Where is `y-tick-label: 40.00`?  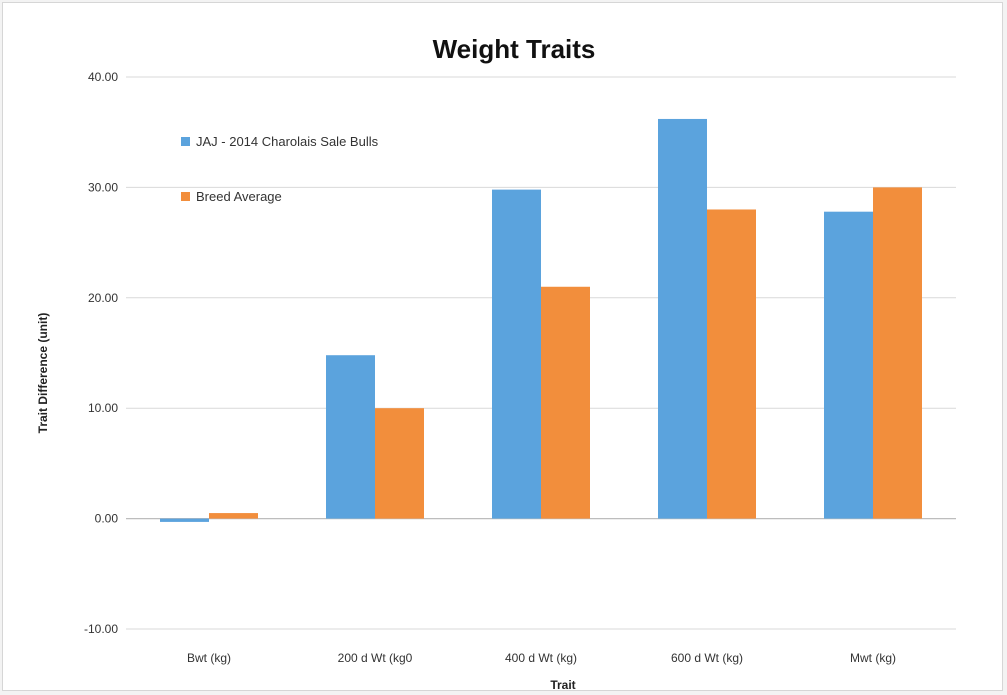 y-tick-label: 40.00 is located at coordinates (103, 77).